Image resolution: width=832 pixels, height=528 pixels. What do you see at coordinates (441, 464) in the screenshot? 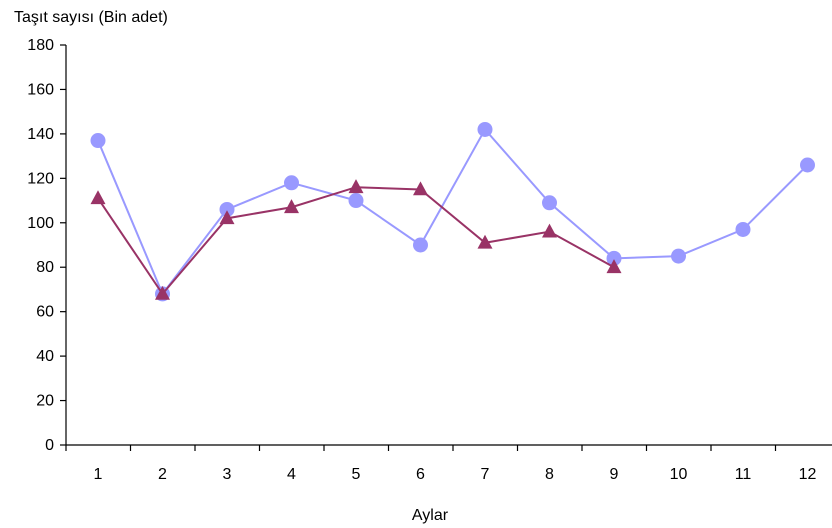
I see `x-ticks: 1 2 3 4 5 6 7 8 9 10 11 12` at bounding box center [441, 464].